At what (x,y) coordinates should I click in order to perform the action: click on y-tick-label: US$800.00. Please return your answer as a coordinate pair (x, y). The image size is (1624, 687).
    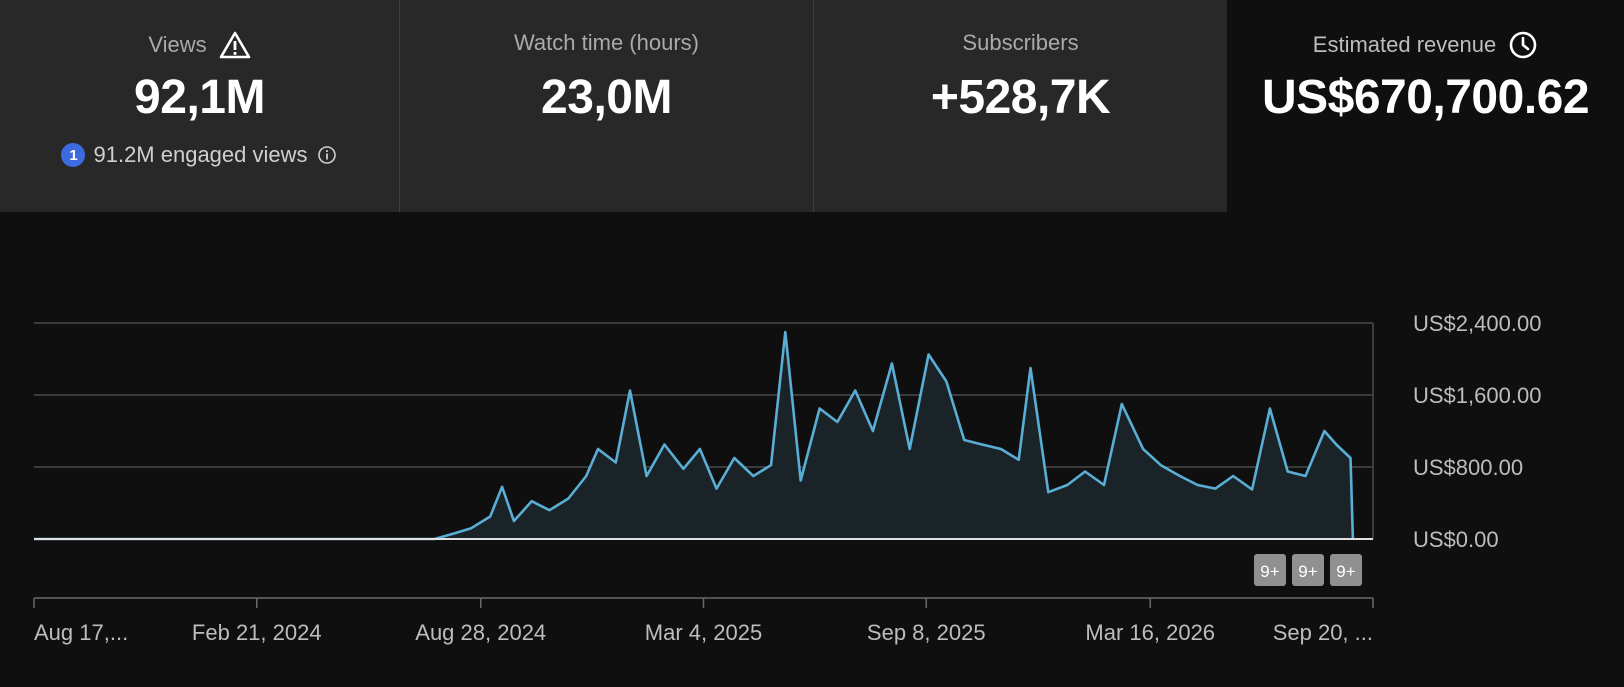
    Looking at the image, I should click on (1468, 467).